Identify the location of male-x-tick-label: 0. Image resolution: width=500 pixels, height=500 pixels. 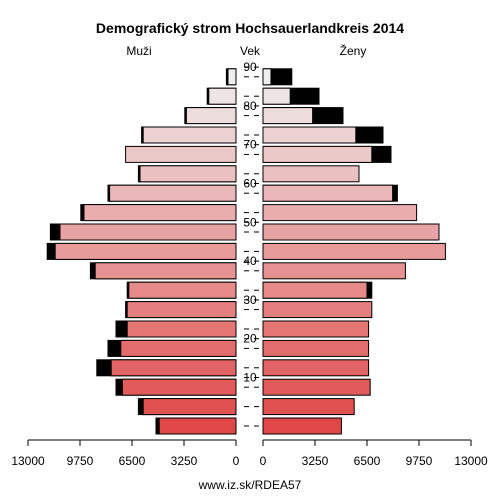
(236, 461).